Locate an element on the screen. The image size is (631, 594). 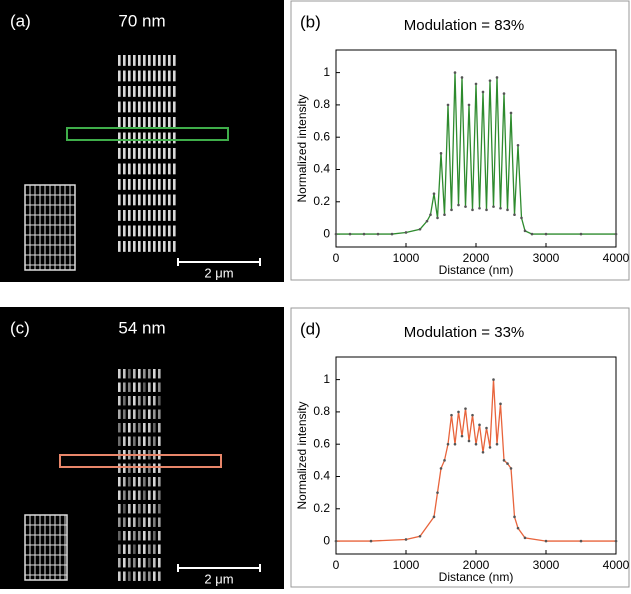
y-tick-label: 0.6 is located at coordinates (321, 136).